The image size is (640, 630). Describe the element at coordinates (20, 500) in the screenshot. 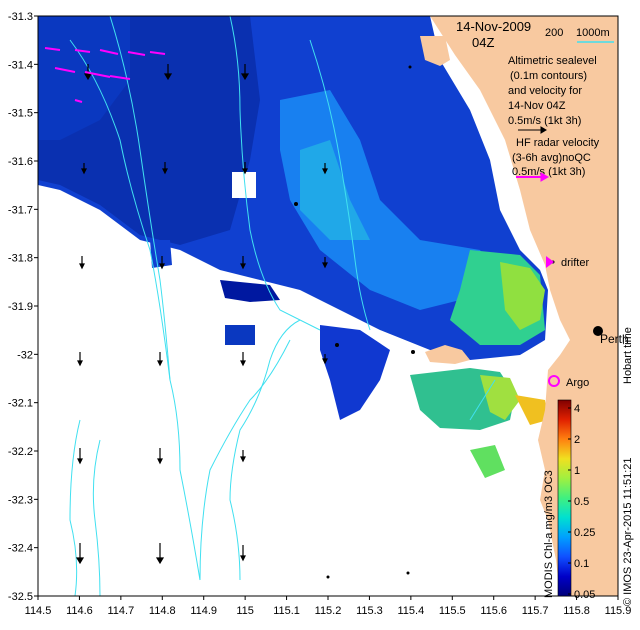

I see `y-tick-label: -32.3` at that location.